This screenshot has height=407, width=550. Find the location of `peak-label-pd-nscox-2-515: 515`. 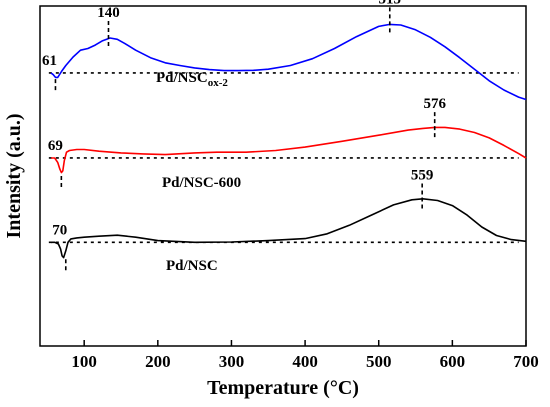

peak-label-pd-nscox-2-515: 515 is located at coordinates (390, 3).